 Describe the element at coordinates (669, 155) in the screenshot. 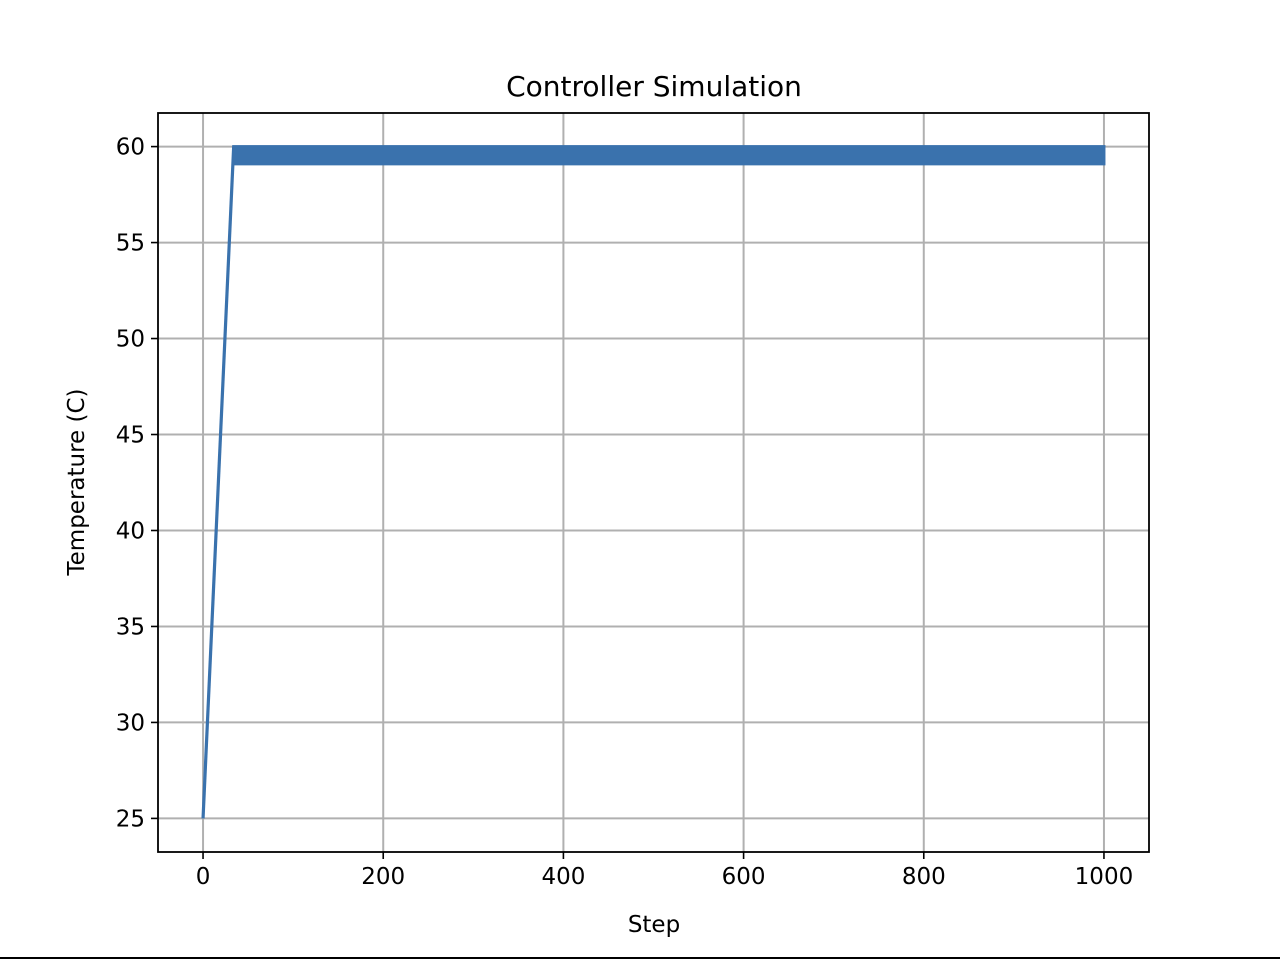

I see `series-oscillation-band` at that location.